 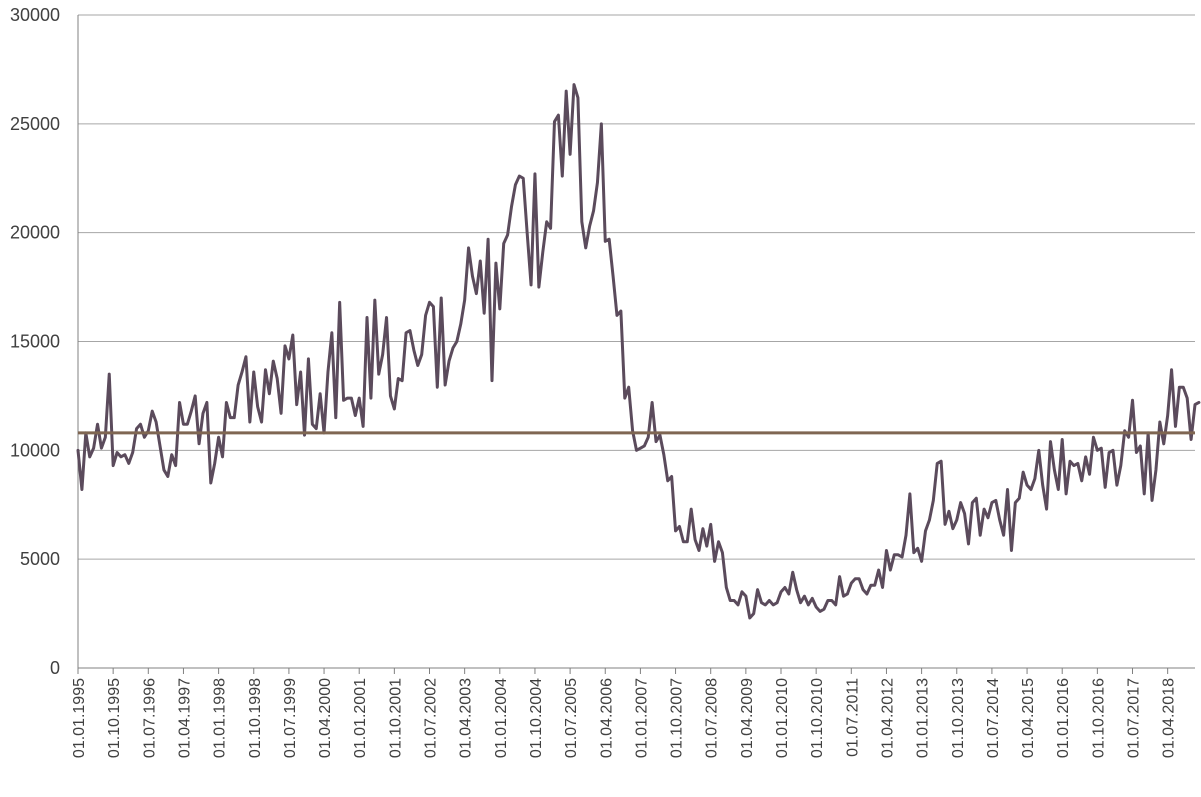 I want to click on x-tick-label: 01.04.2009, so click(x=747, y=718).